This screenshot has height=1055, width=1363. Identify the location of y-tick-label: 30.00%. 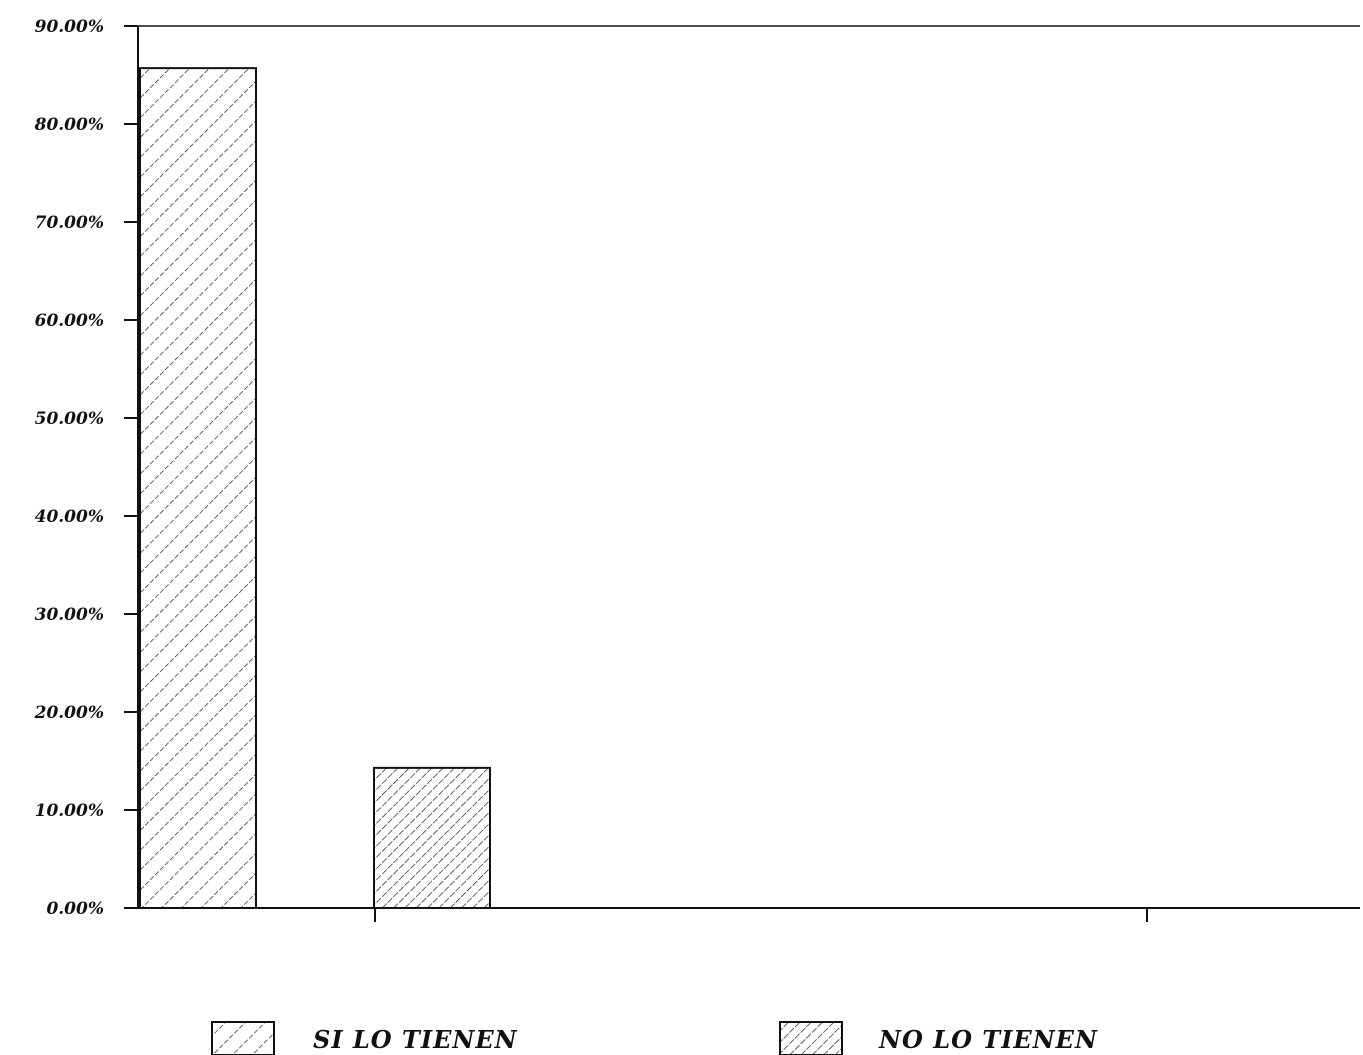
(69, 615).